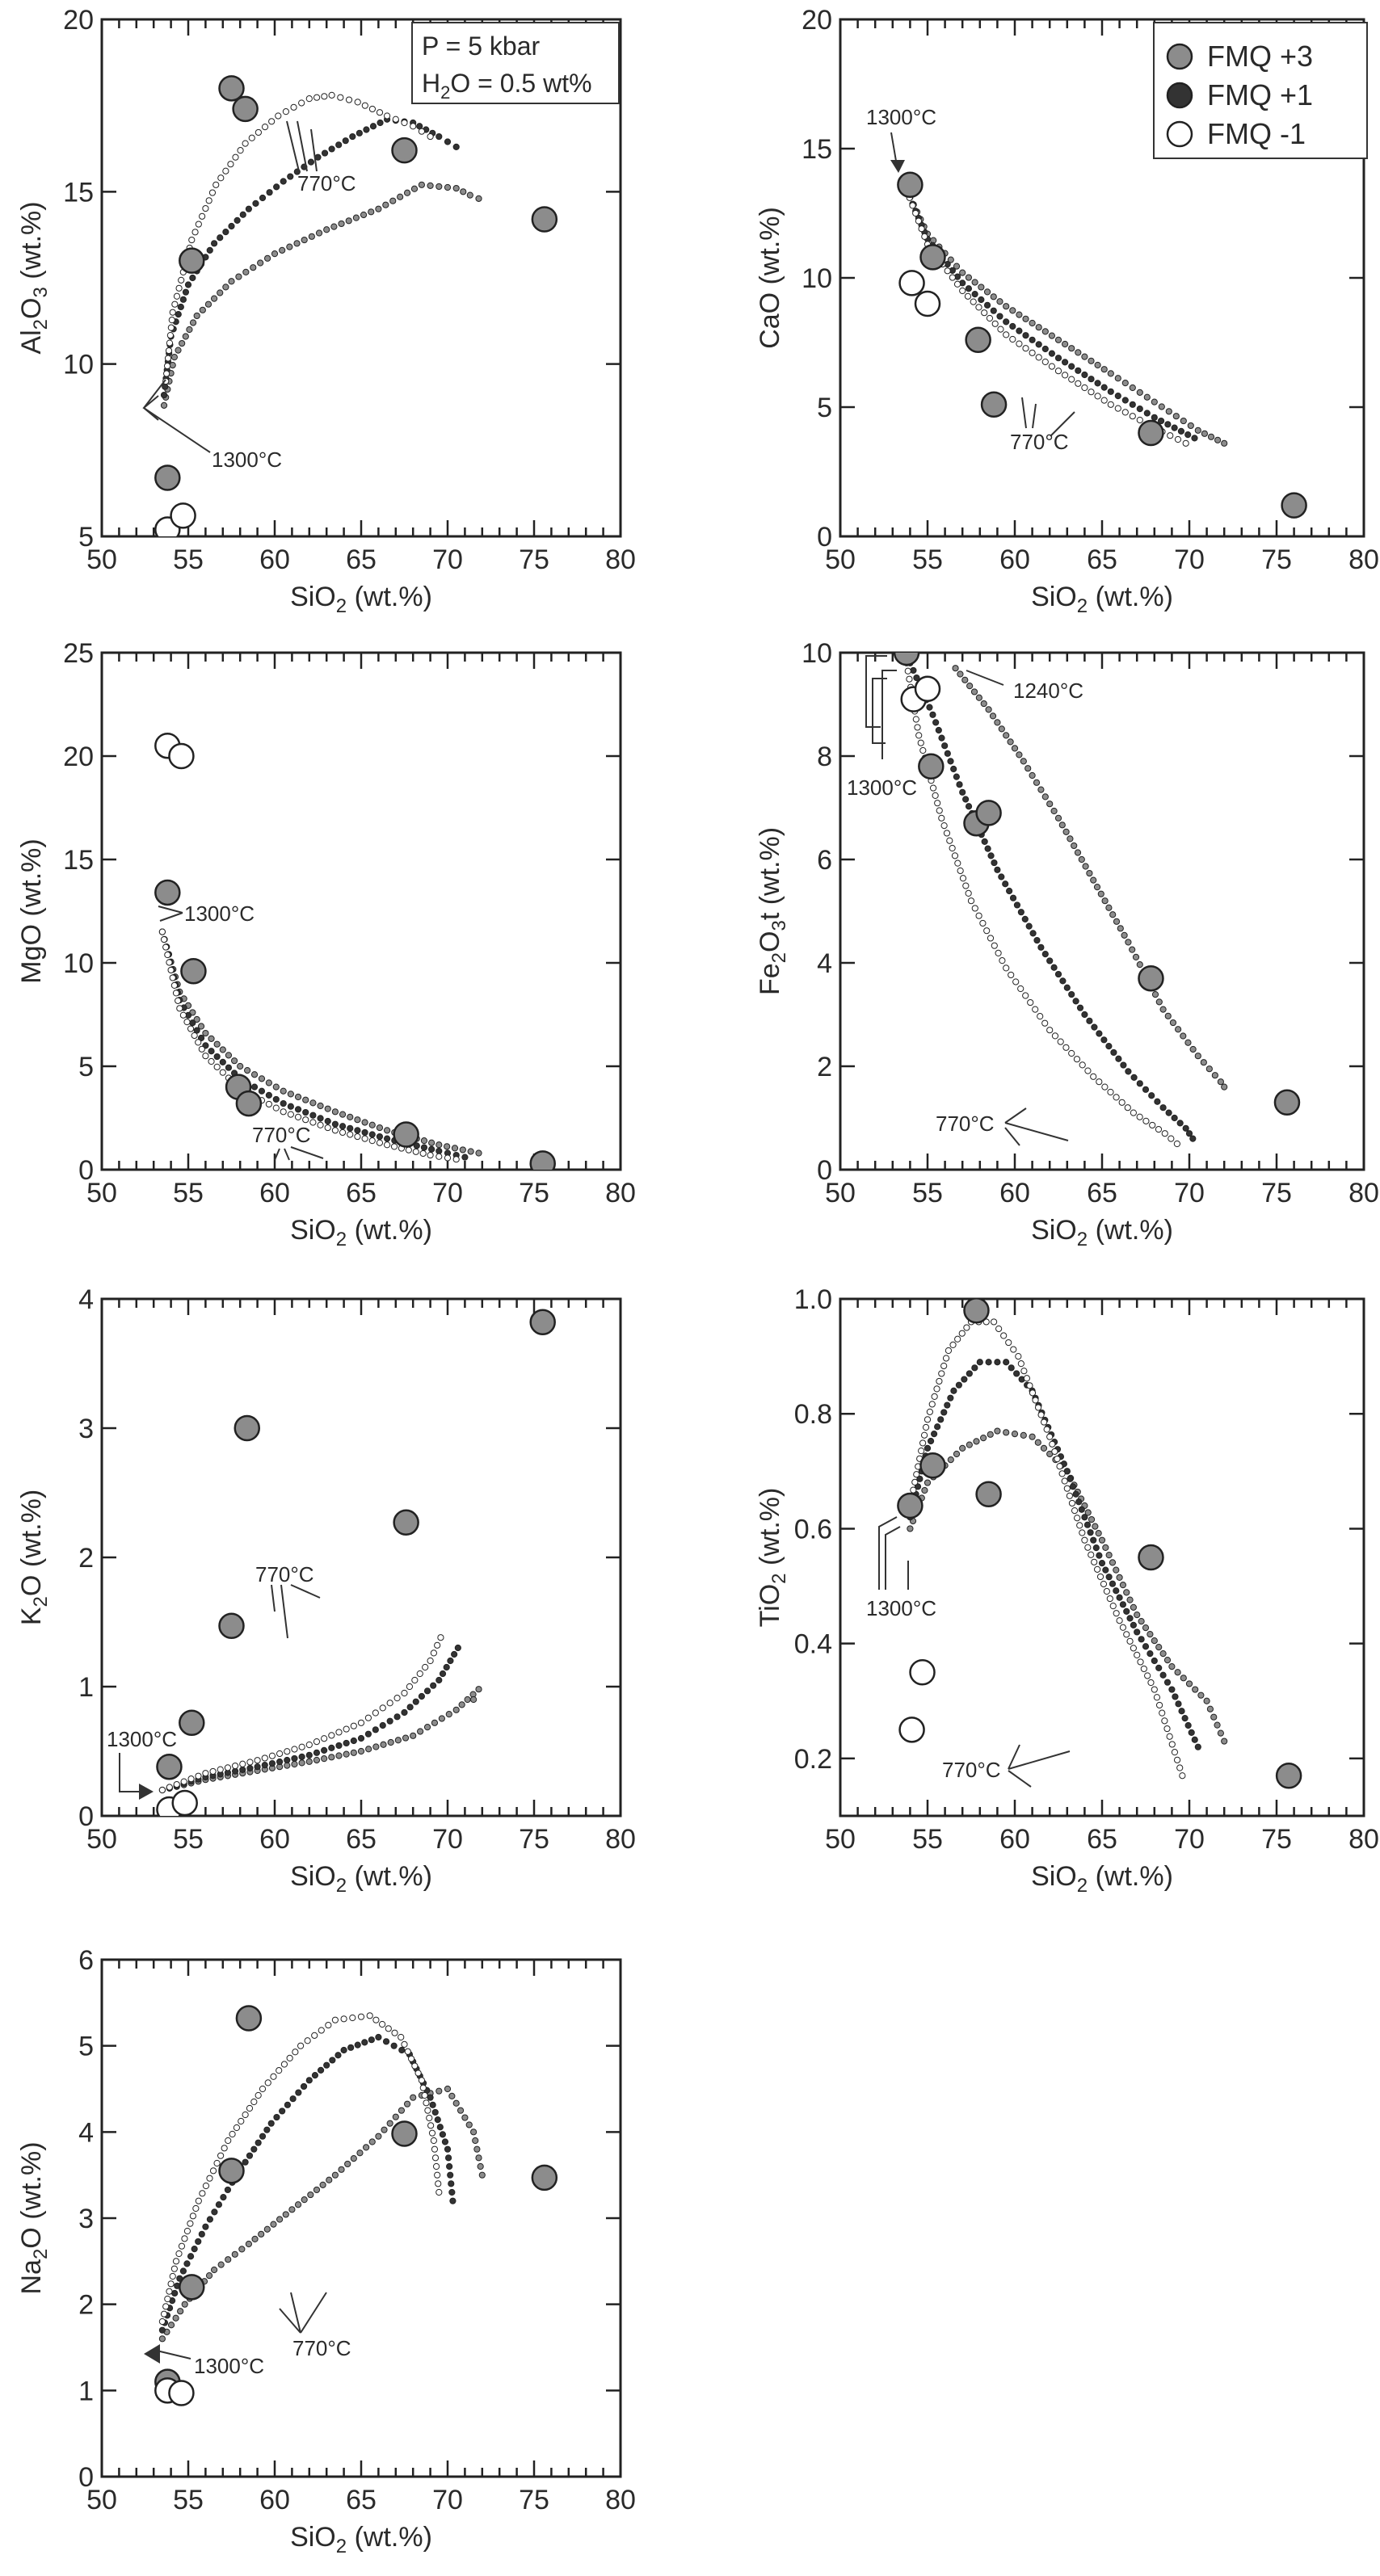 This screenshot has width=1380, height=2576. Describe the element at coordinates (824, 408) in the screenshot. I see `y-tick-label: 5` at that location.